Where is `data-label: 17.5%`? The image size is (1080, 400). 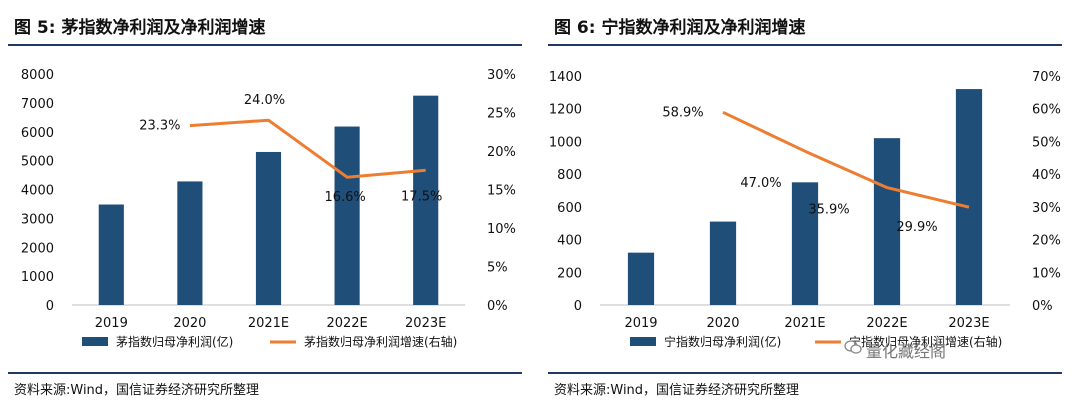 data-label: 17.5% is located at coordinates (421, 196).